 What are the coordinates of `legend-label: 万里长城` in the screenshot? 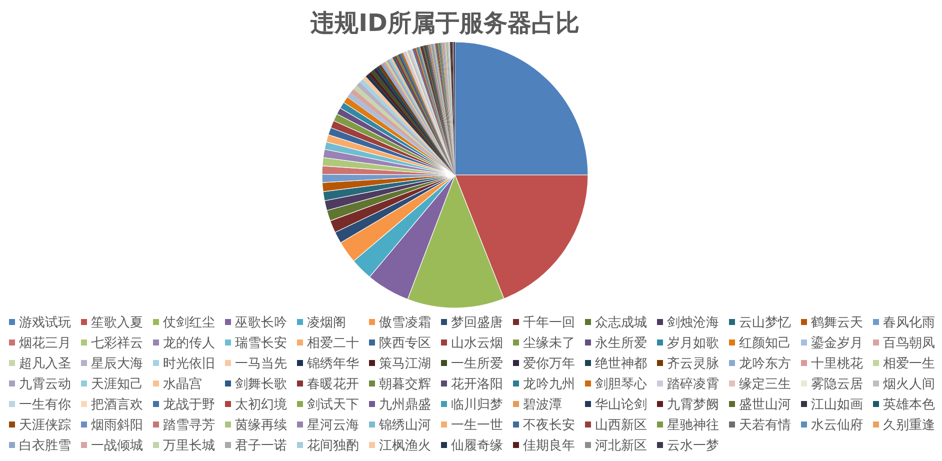 It's located at (189, 446).